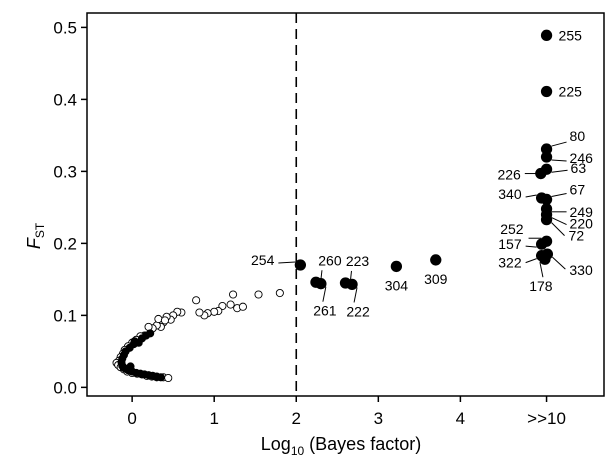 This screenshot has height=460, width=614. What do you see at coordinates (541, 286) in the screenshot?
I see `point-label: 178` at bounding box center [541, 286].